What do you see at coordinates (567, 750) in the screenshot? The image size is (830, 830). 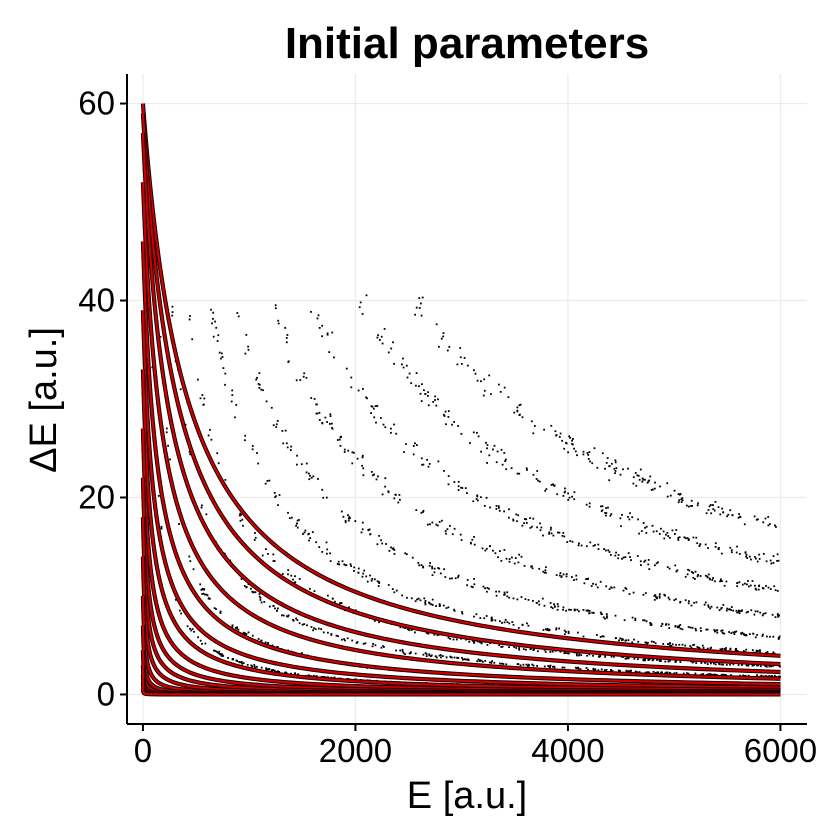 I see `x-tick-label: 4000` at bounding box center [567, 750].